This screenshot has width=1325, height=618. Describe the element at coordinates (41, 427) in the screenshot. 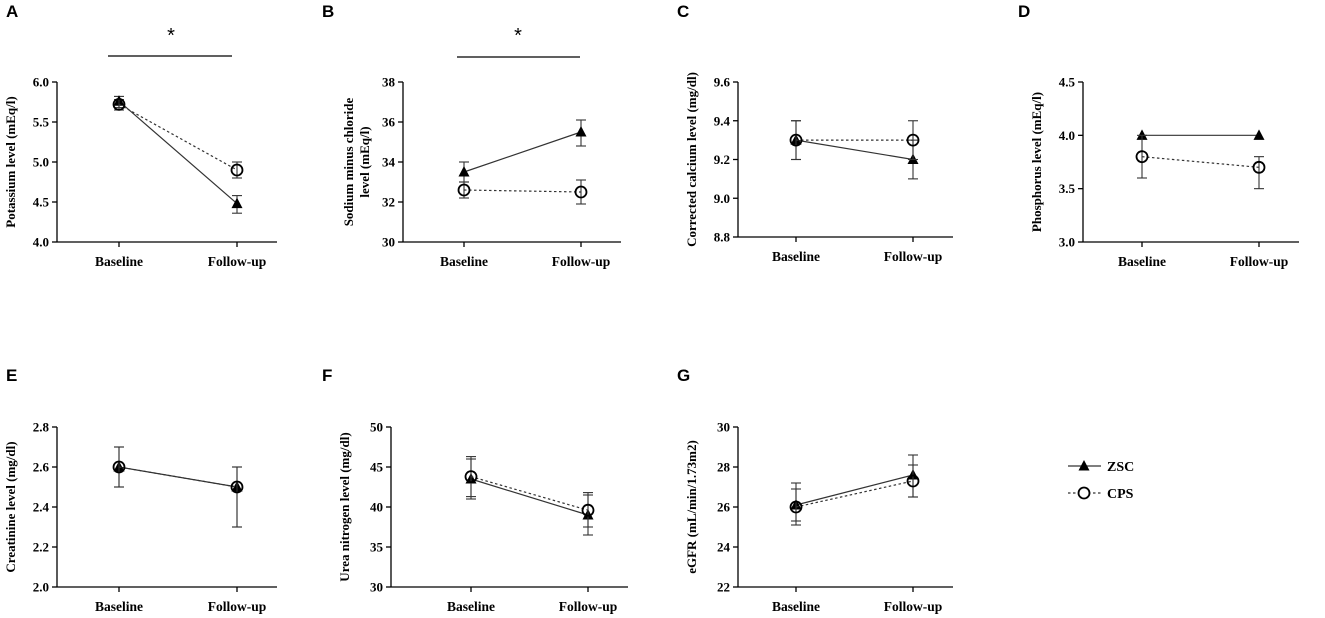

I see `y-tick-label: 2.8` at that location.